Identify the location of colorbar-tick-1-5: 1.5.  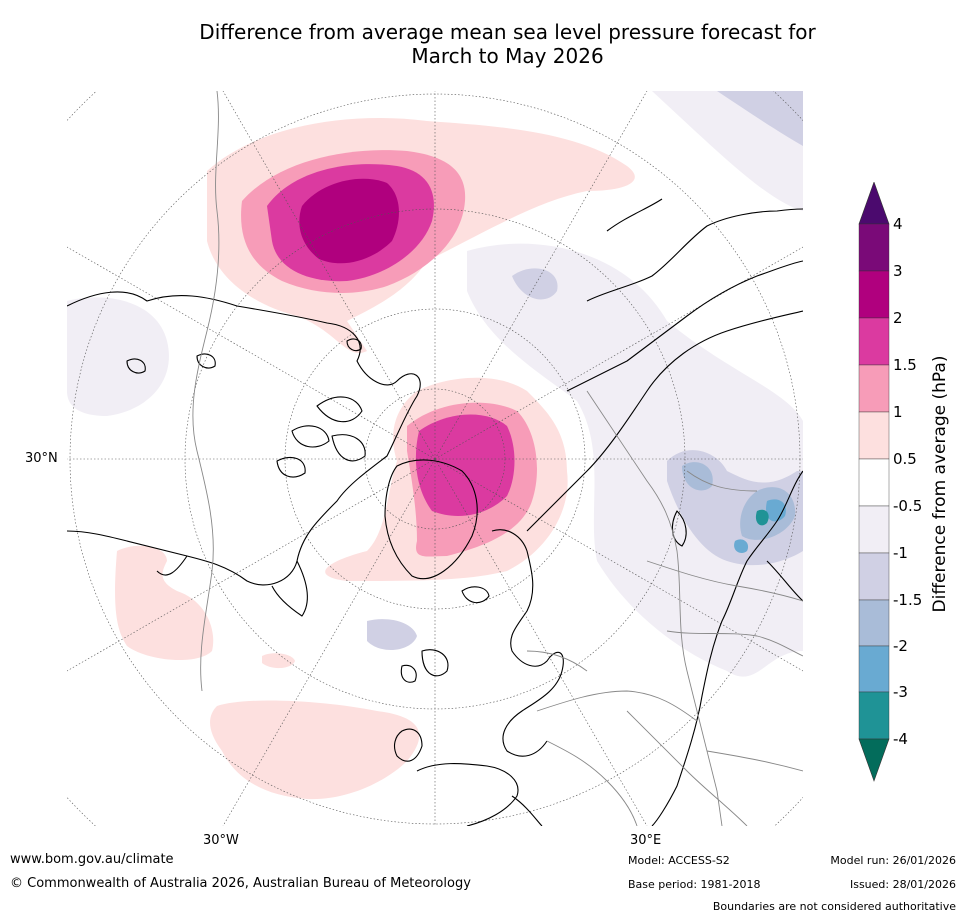
(905, 365).